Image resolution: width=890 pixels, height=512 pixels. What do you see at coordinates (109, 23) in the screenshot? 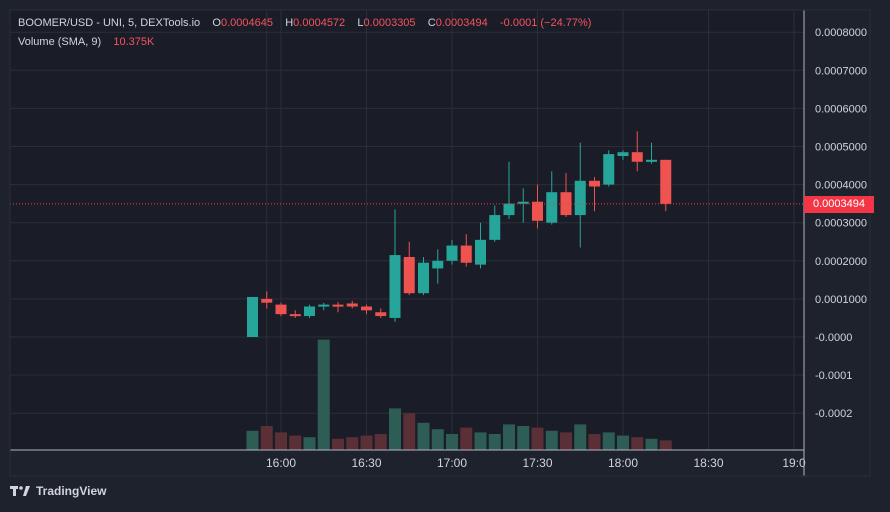
I see `symbol-label: BOOMER/USD - UNI, 5, DEXTools.io` at bounding box center [109, 23].